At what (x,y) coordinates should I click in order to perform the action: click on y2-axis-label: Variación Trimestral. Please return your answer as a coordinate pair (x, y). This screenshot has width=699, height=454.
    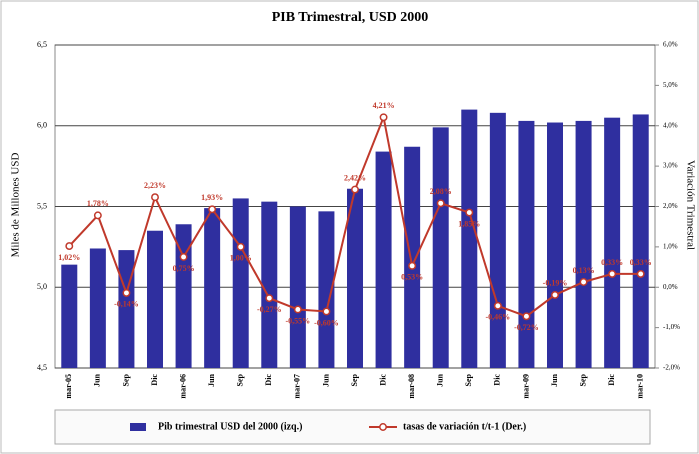
    Looking at the image, I should click on (690, 205).